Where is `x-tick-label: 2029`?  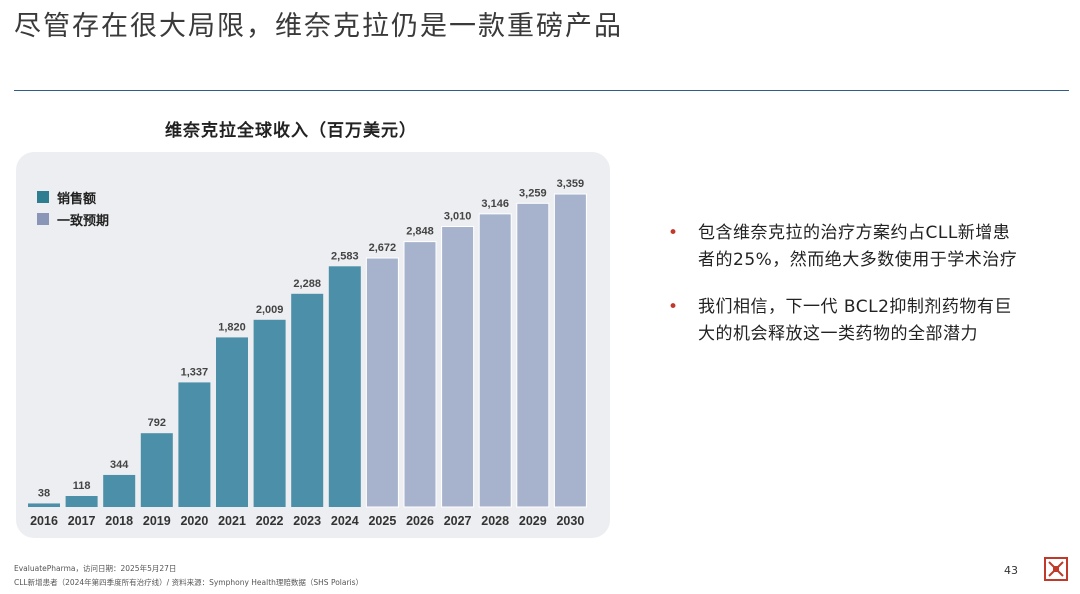
x-tick-label: 2029 is located at coordinates (533, 521).